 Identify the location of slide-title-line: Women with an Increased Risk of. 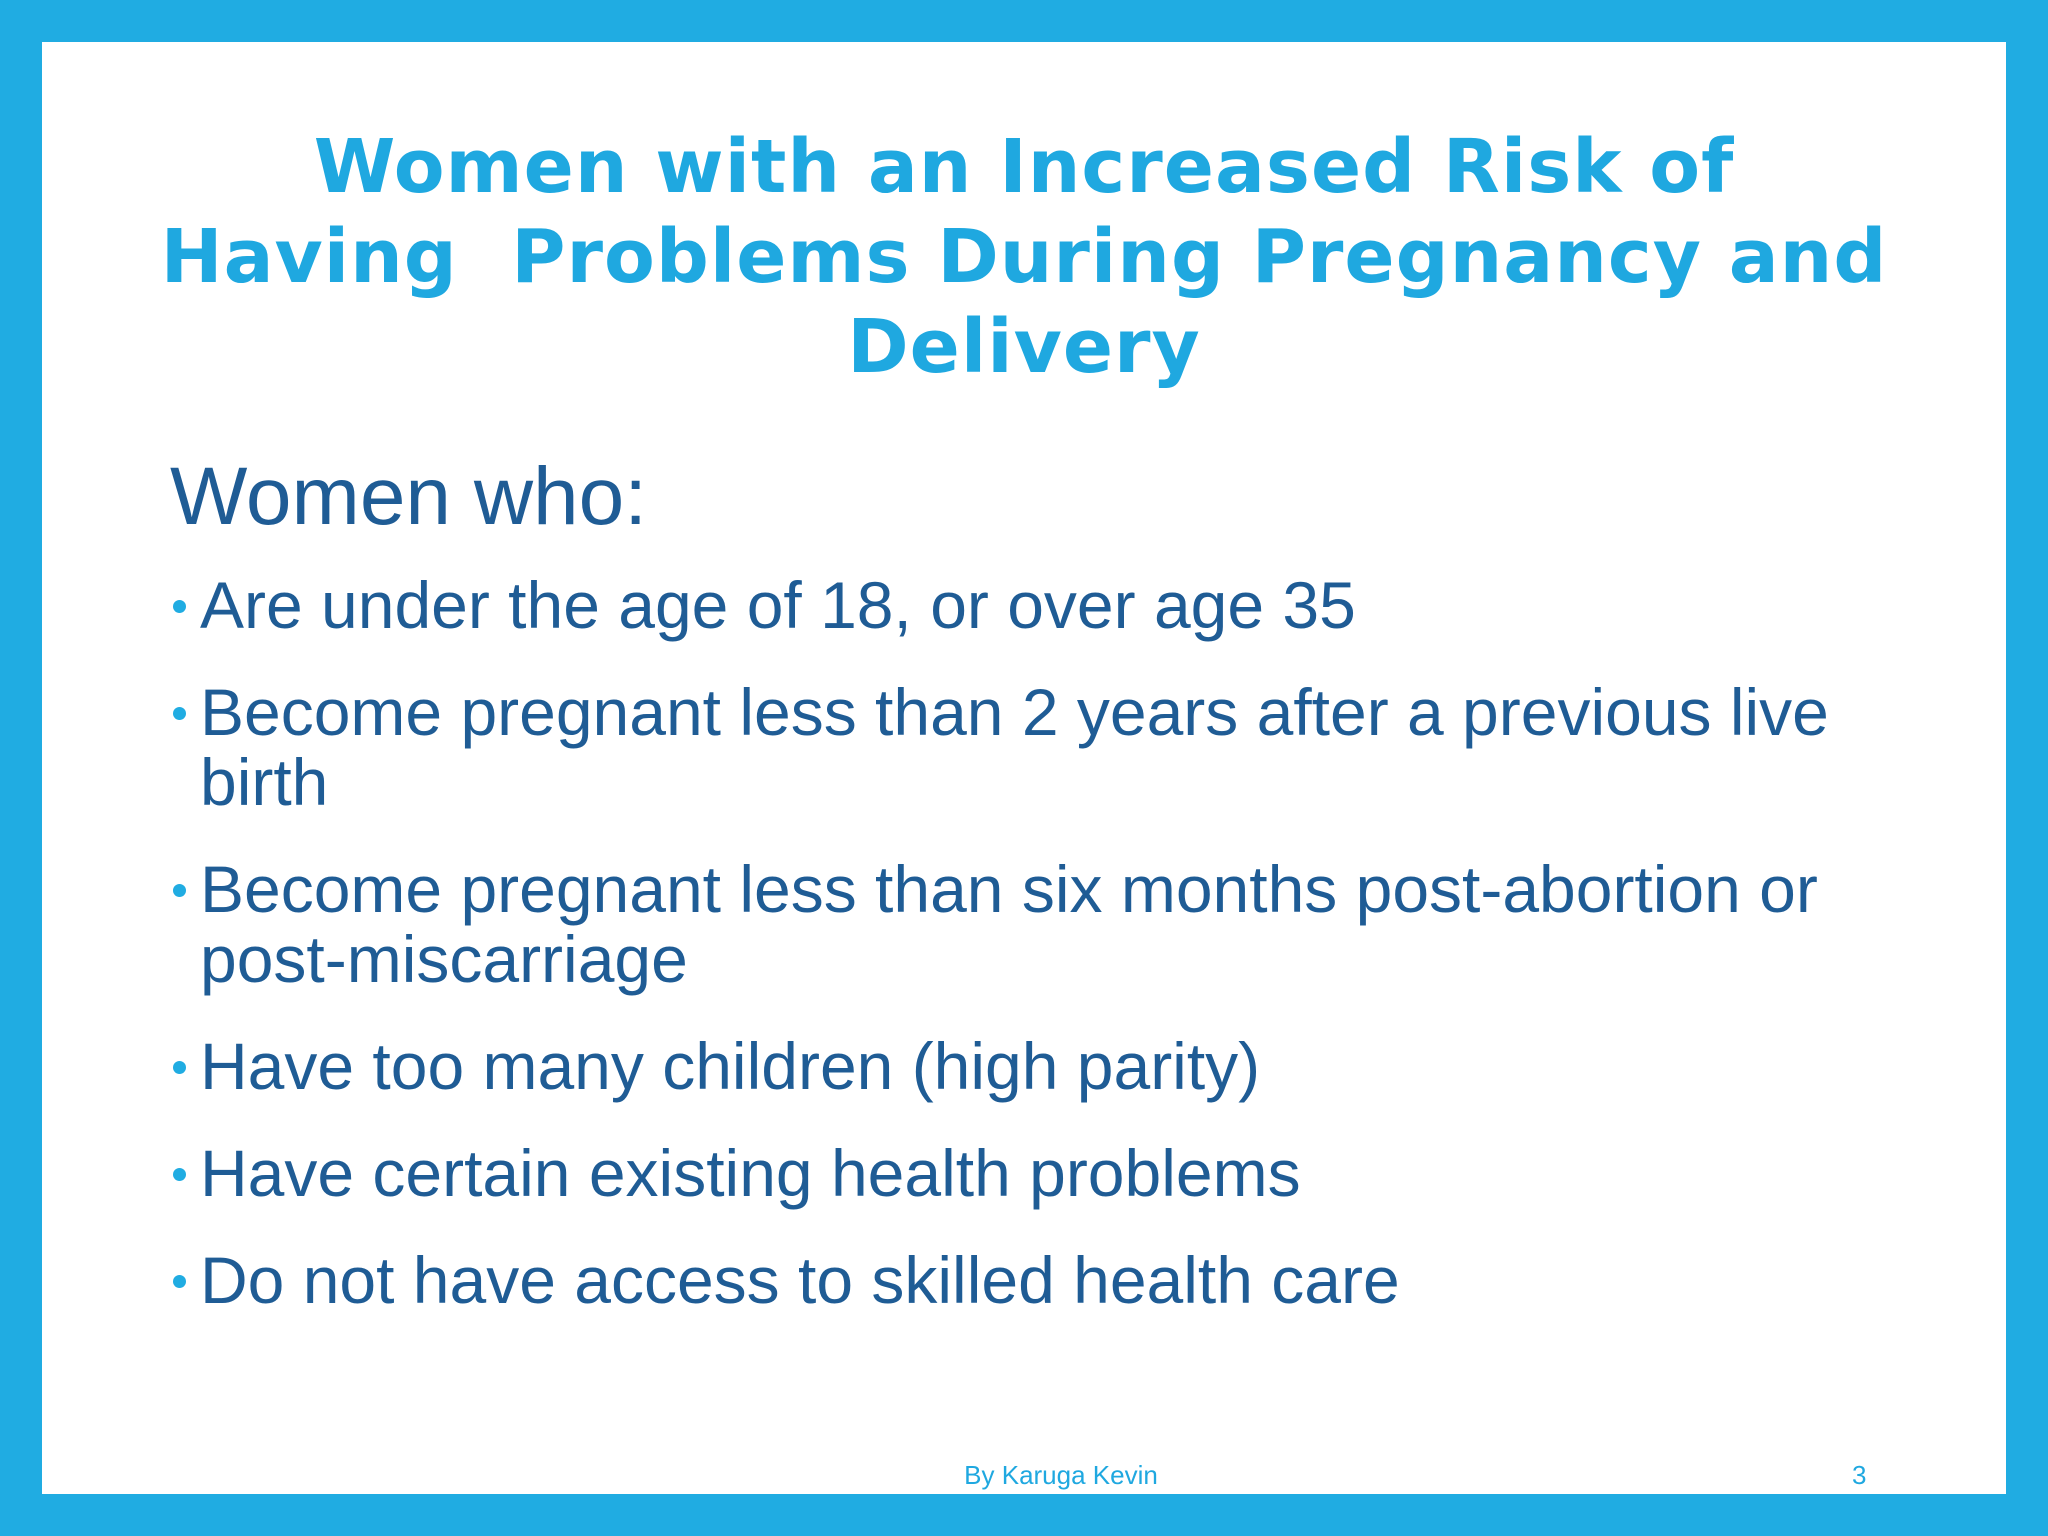
(1024, 167).